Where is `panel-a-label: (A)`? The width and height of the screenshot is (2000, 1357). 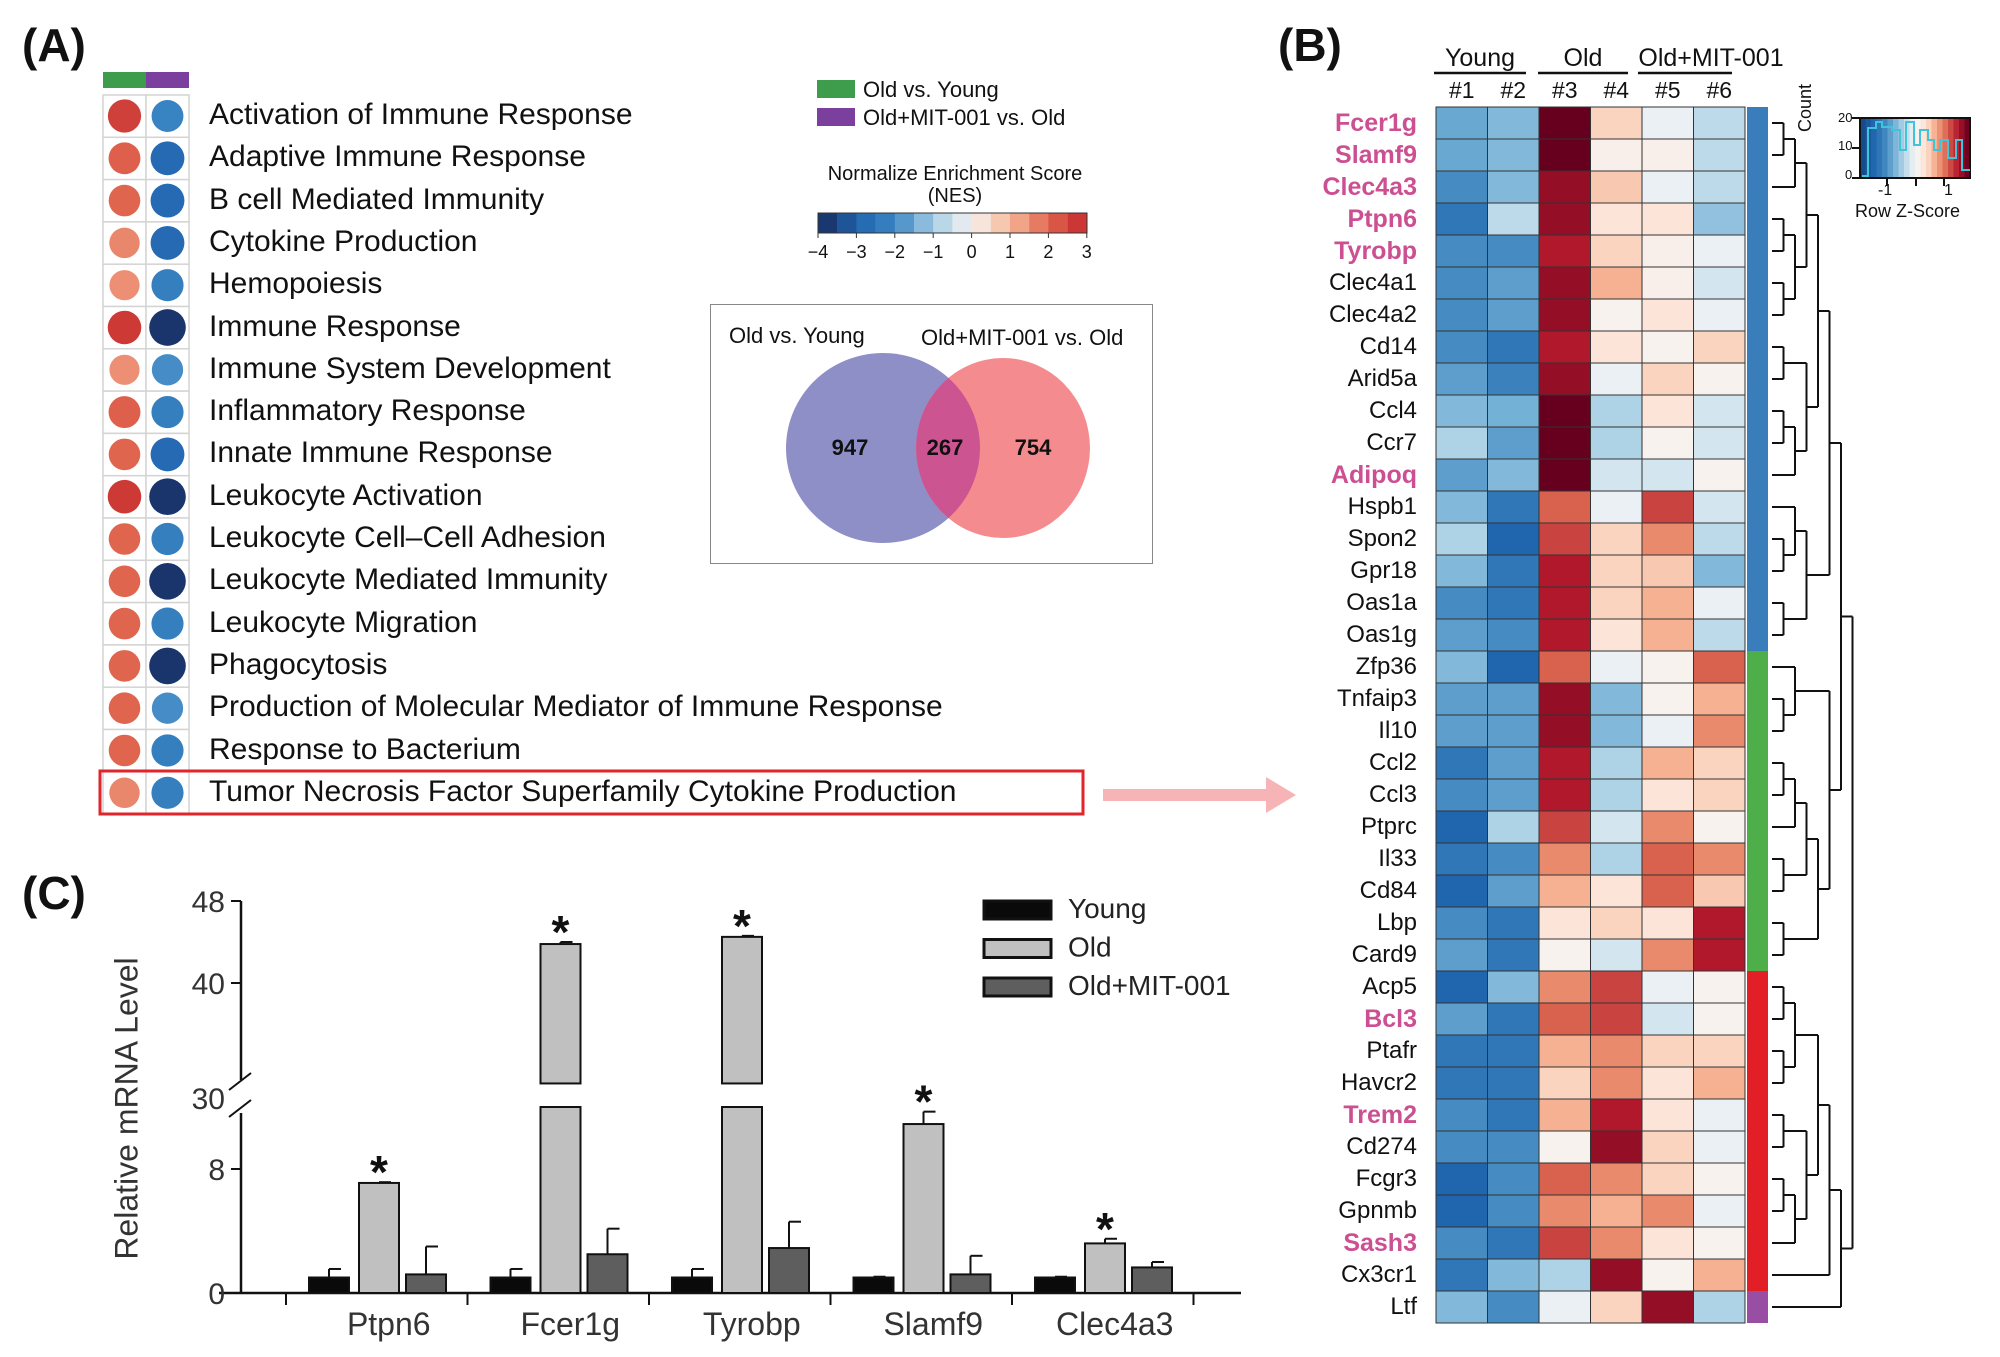 panel-a-label: (A) is located at coordinates (54, 45).